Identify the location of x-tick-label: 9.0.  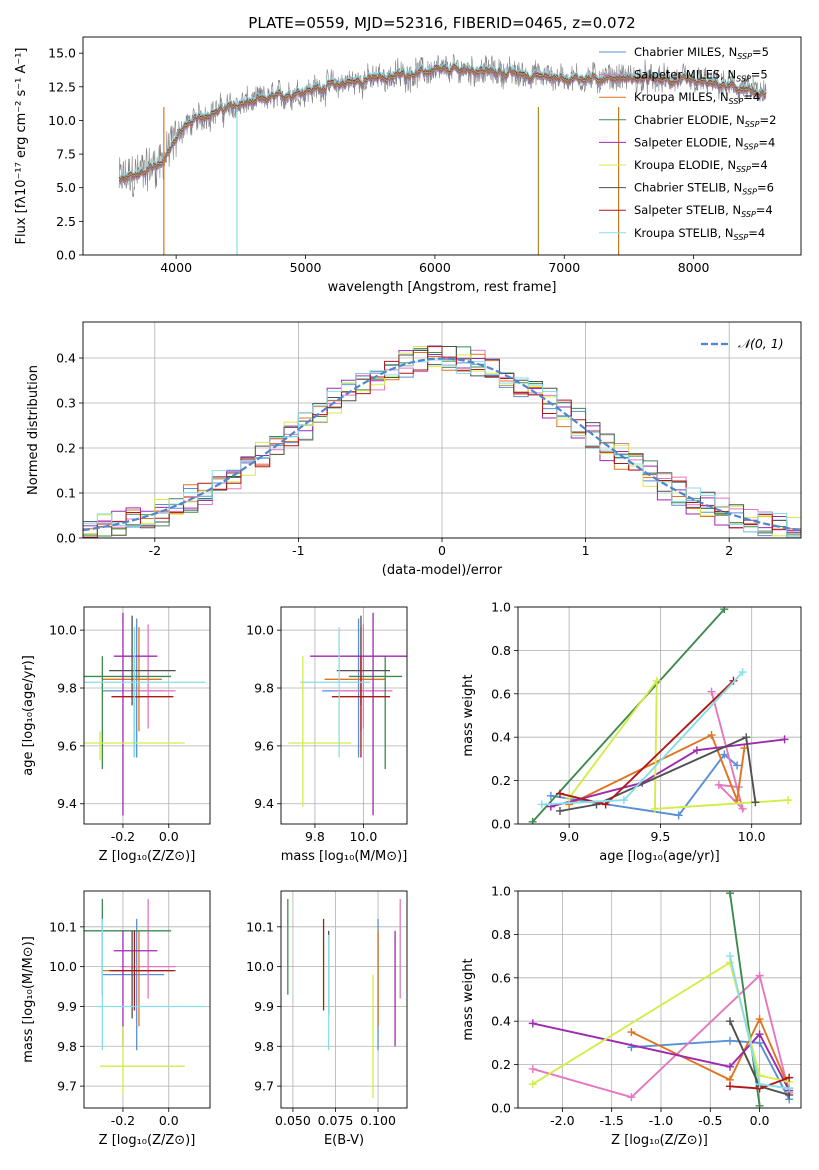
(569, 836).